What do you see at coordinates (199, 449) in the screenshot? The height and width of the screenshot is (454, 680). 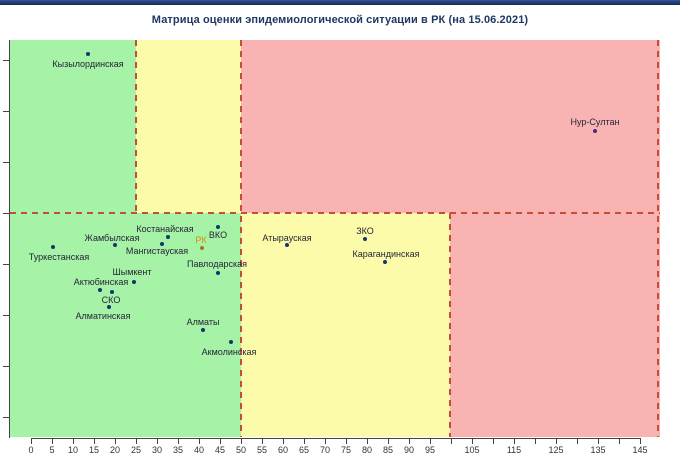 I see `x-tick-label-40: 40` at bounding box center [199, 449].